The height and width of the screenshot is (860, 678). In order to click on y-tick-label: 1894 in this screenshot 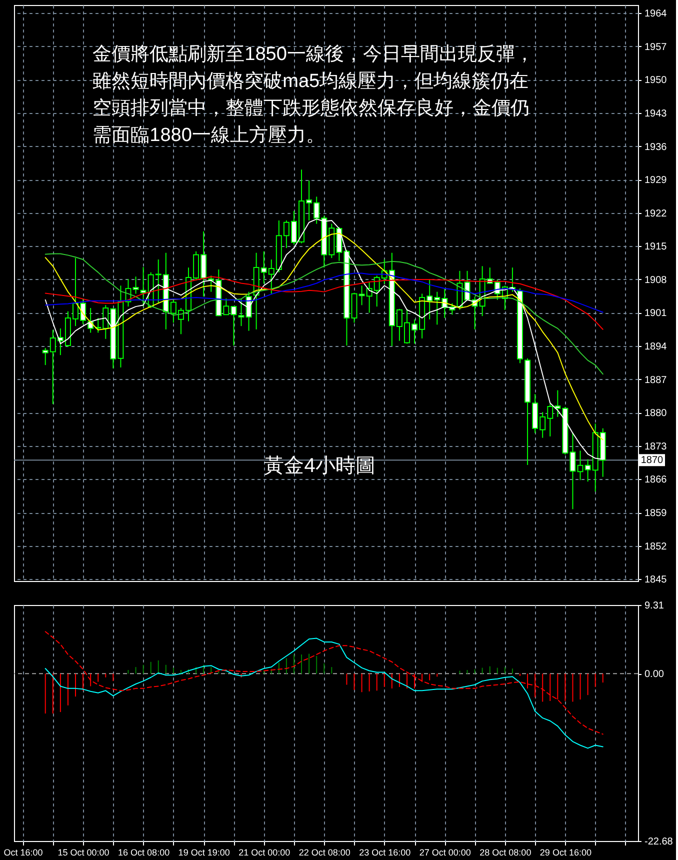, I will do `click(656, 347)`.